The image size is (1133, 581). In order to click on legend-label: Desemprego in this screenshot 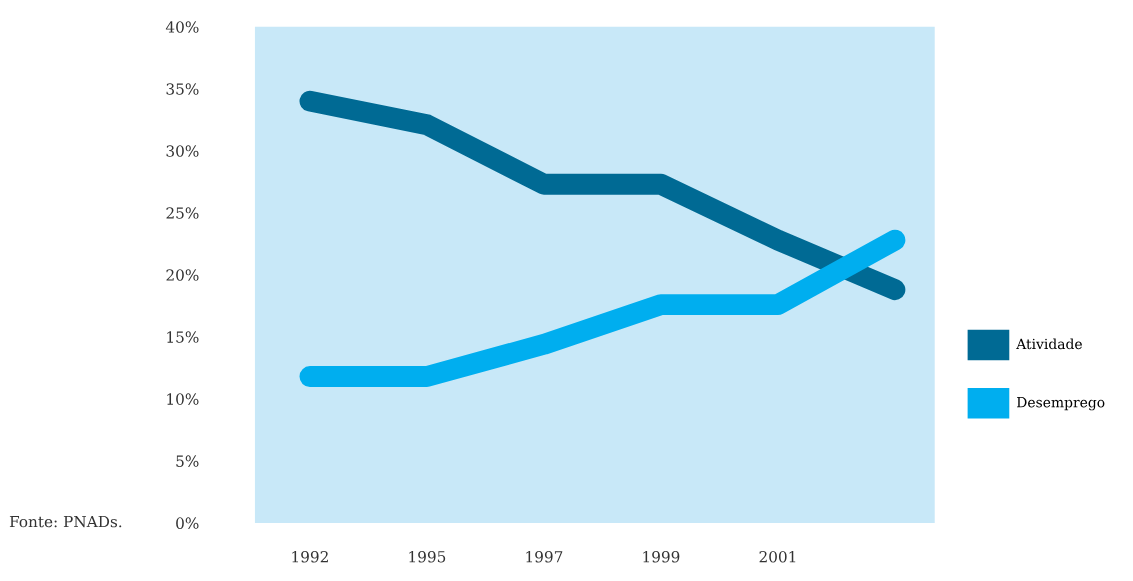, I will do `click(1061, 404)`.